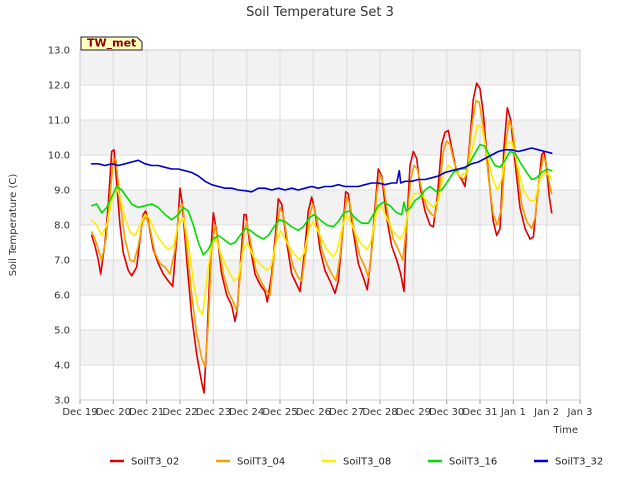 This screenshot has height=480, width=640. What do you see at coordinates (367, 462) in the screenshot?
I see `legend-label-soilt3_08: SoilT3_08` at bounding box center [367, 462].